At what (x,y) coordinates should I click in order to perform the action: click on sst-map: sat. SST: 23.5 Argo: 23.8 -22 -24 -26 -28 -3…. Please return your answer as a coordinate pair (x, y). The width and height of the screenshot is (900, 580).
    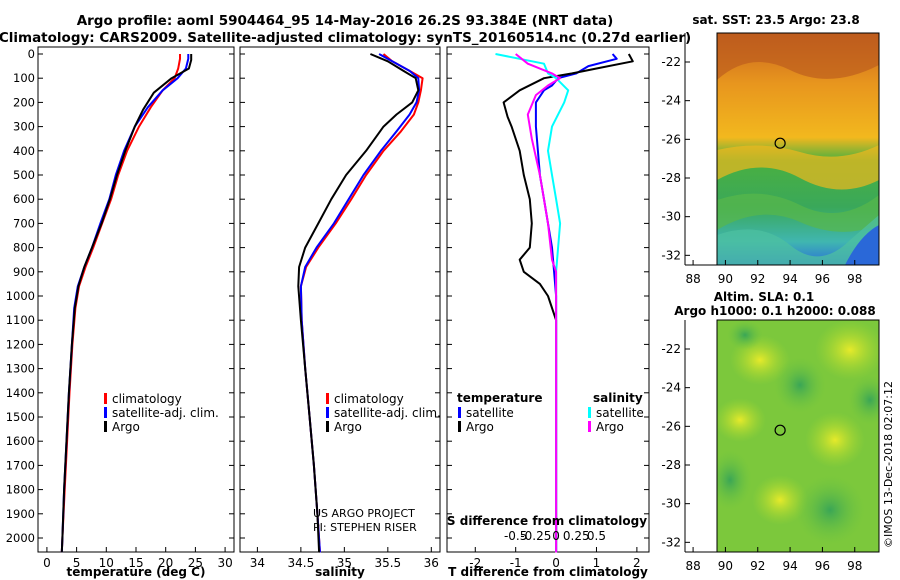
    Looking at the image, I should click on (770, 149).